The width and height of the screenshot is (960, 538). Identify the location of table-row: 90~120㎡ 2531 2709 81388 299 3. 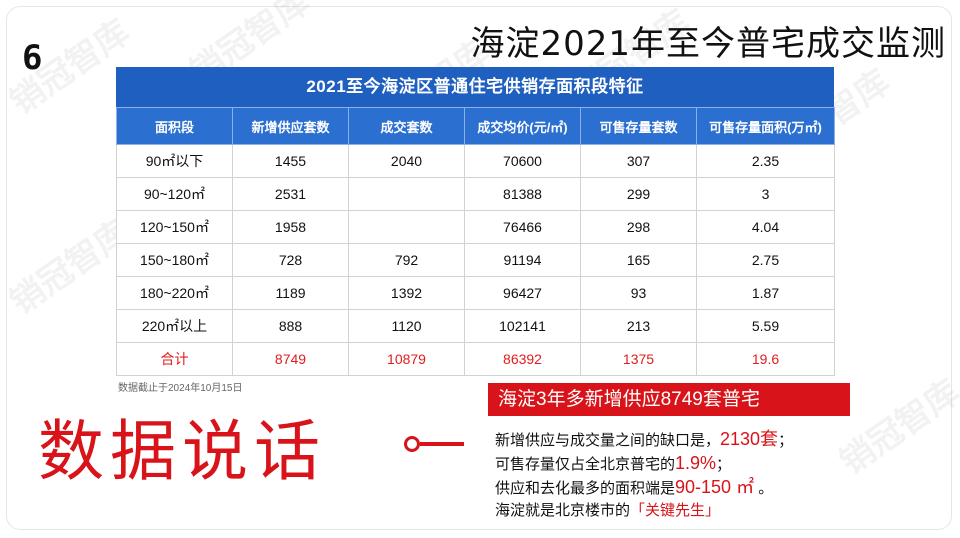
(475, 194).